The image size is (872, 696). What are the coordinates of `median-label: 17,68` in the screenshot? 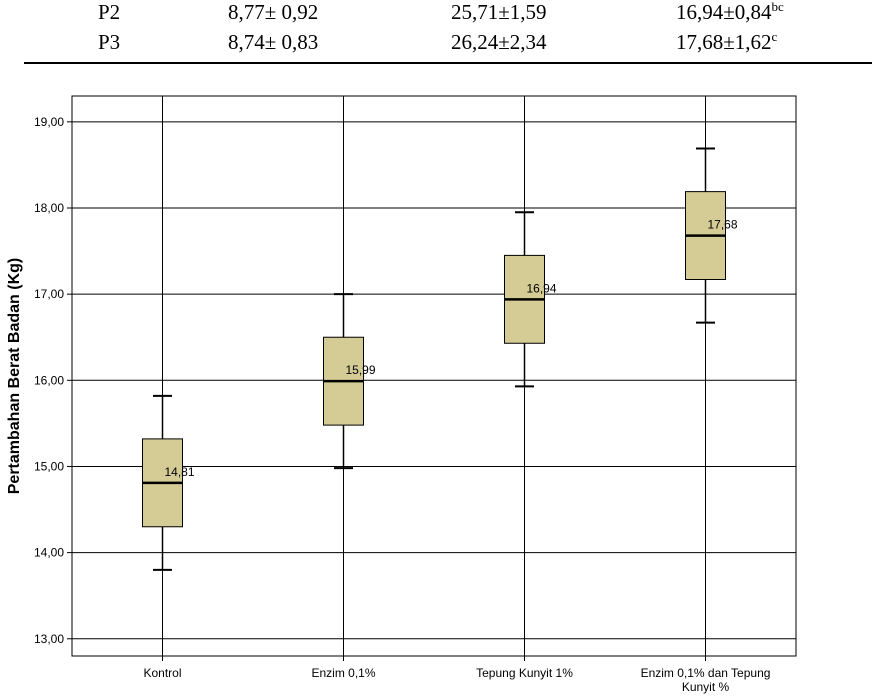 It's located at (723, 225).